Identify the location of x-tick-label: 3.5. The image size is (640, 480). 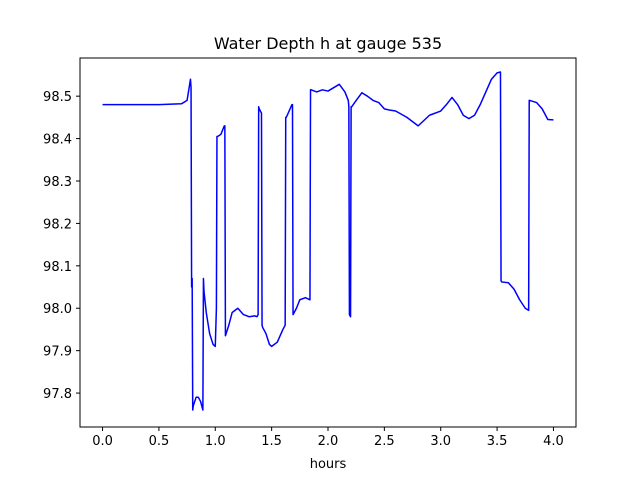
(497, 441).